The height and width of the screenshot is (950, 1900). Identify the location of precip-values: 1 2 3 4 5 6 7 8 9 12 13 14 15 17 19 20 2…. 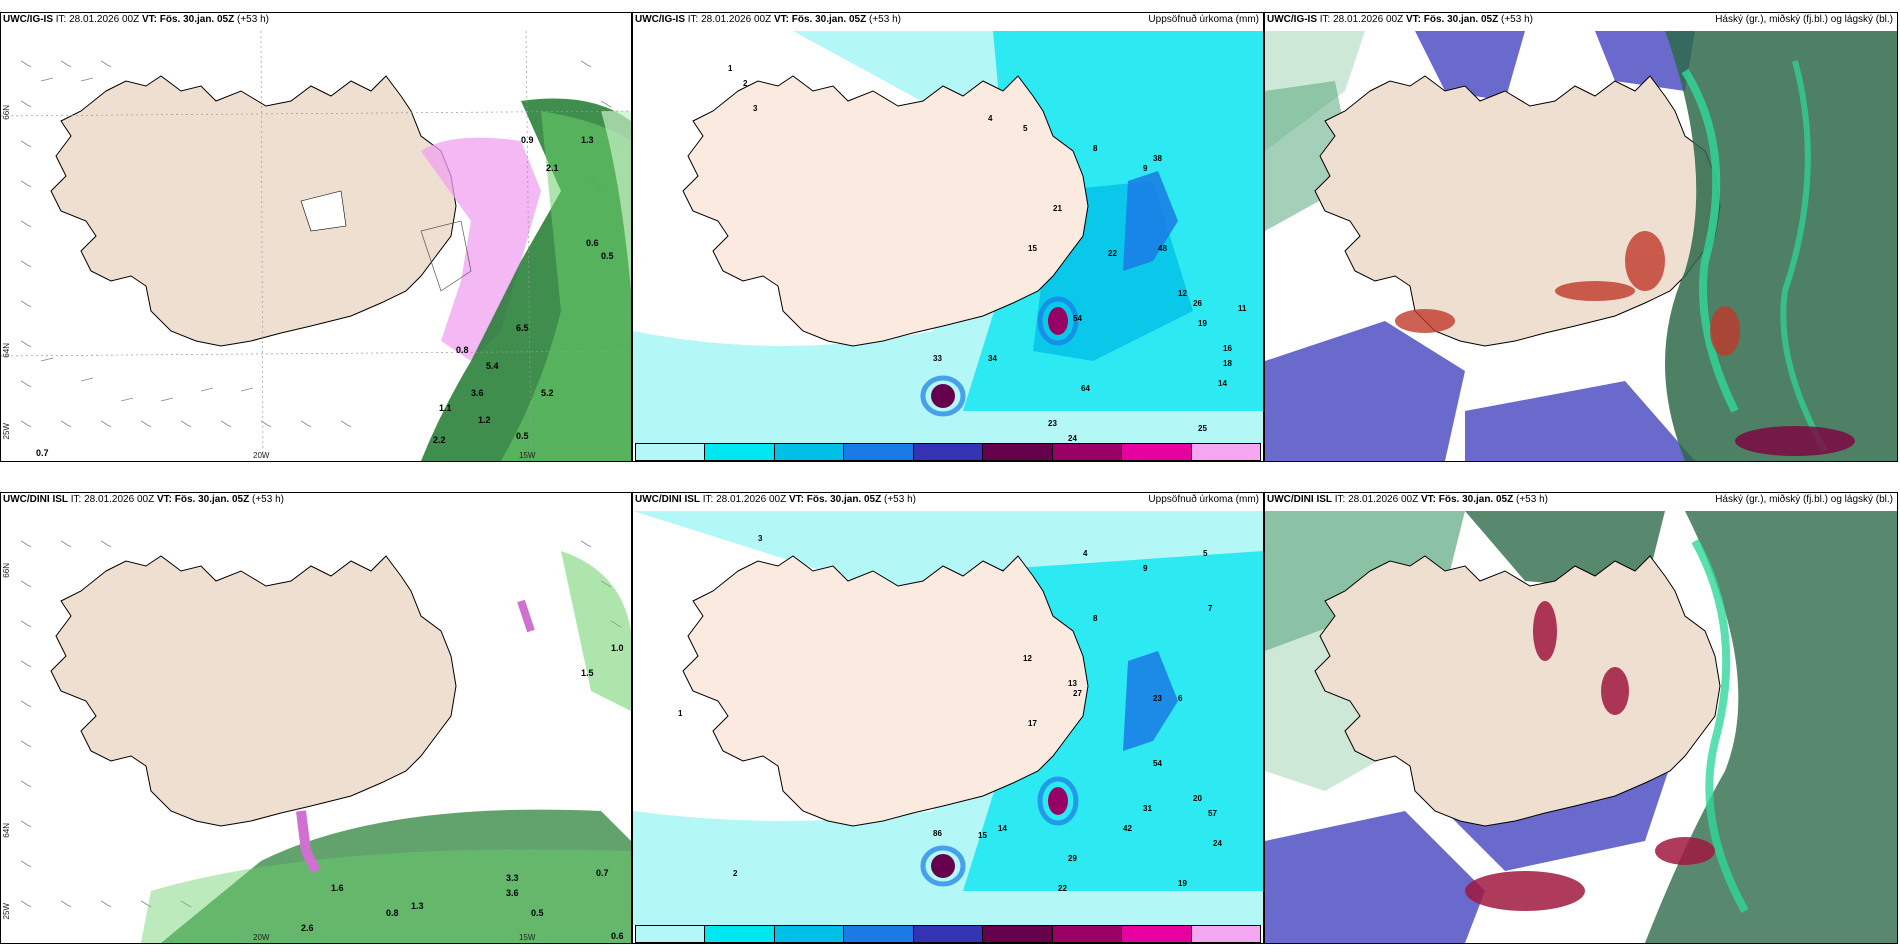
(950, 713).